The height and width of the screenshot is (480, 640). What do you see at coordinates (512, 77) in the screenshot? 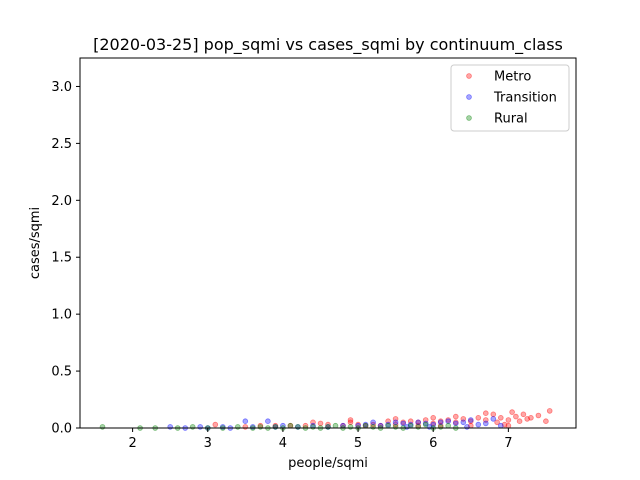
I see `legend-label-metro: Metro` at bounding box center [512, 77].